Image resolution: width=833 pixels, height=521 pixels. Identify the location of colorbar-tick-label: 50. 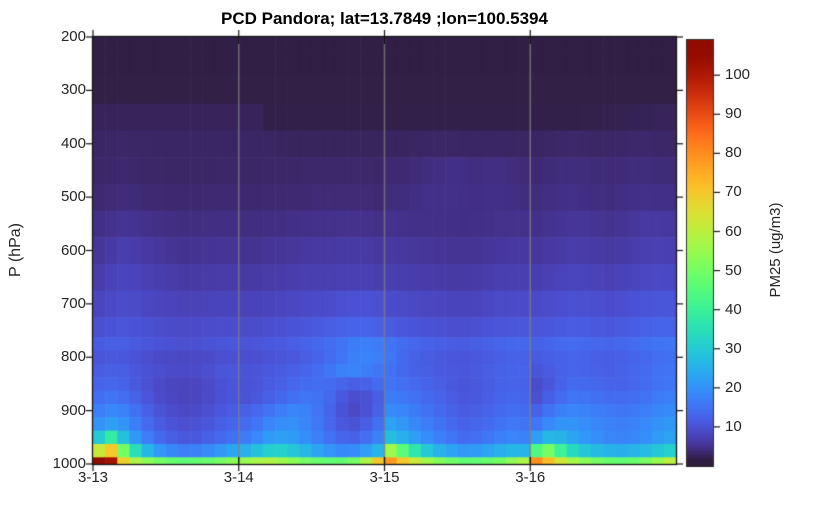
(733, 270).